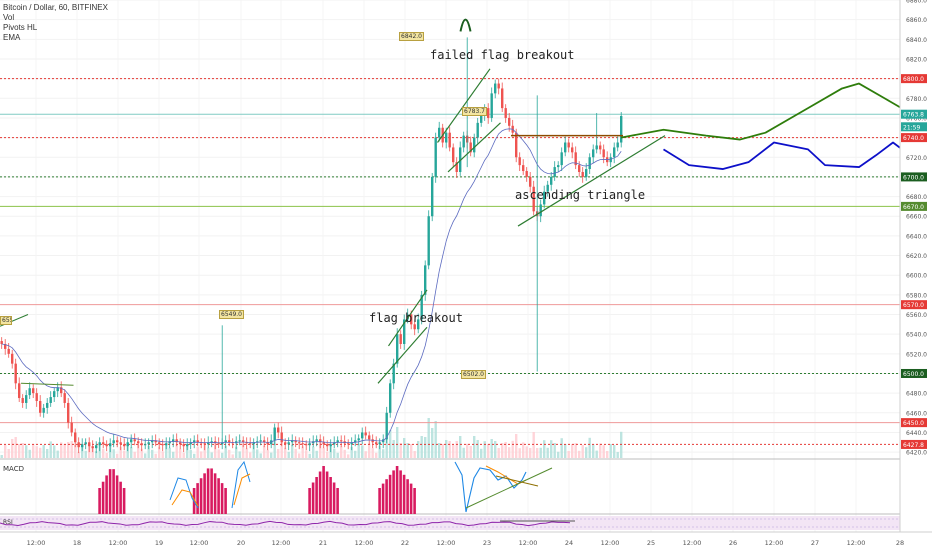 This screenshot has height=554, width=932. What do you see at coordinates (580, 195) in the screenshot?
I see `annotation-ascending-triangle: ascending triangle` at bounding box center [580, 195].